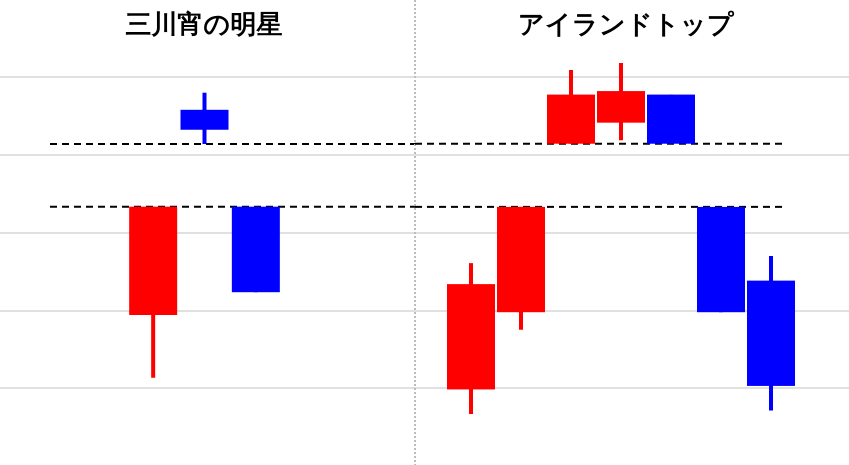 Image resolution: width=849 pixels, height=465 pixels. I want to click on chart-title: 三川宵の明星, so click(204, 25).